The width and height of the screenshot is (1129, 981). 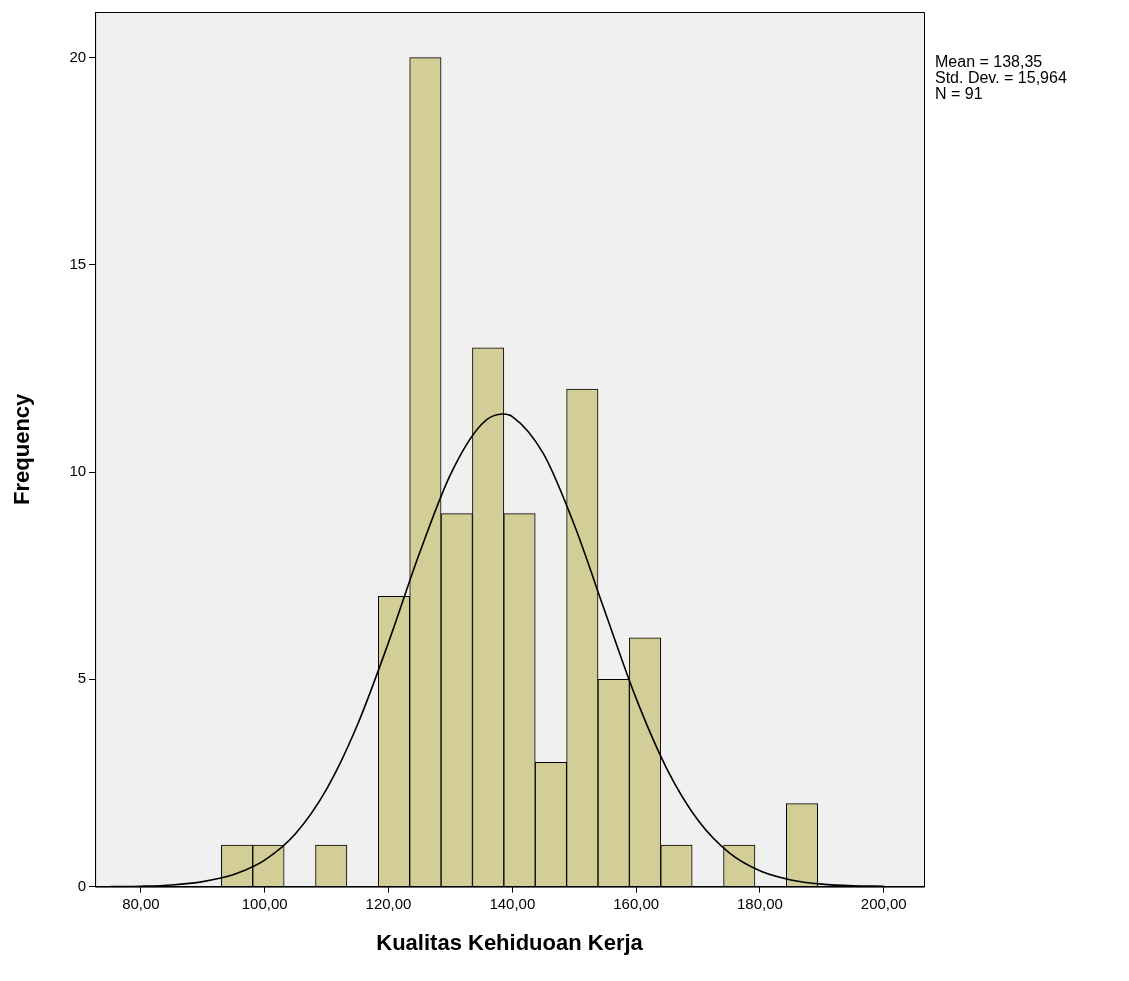 I want to click on x-axis-title: Kualitas Kehiduoan Kerja, so click(x=510, y=942).